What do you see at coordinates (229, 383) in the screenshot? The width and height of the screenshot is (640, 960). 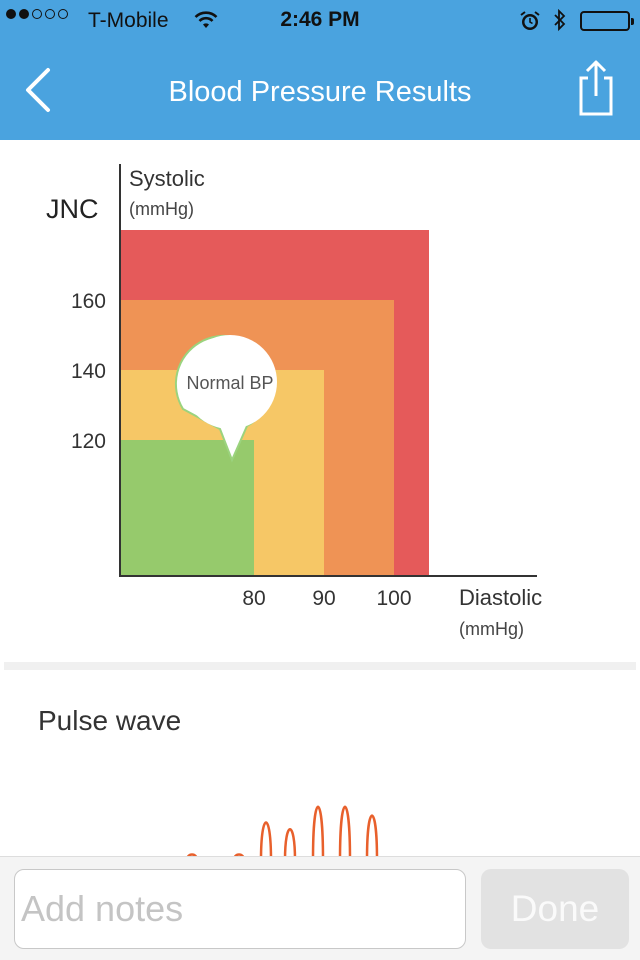 I see `marker-label: Normal BP` at bounding box center [229, 383].